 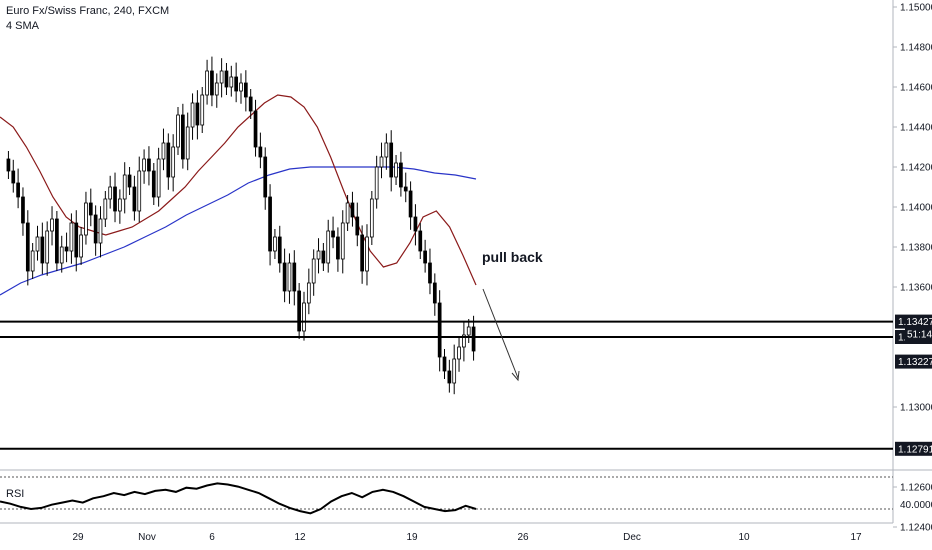 I want to click on x-tick-label: Dec, so click(x=632, y=537).